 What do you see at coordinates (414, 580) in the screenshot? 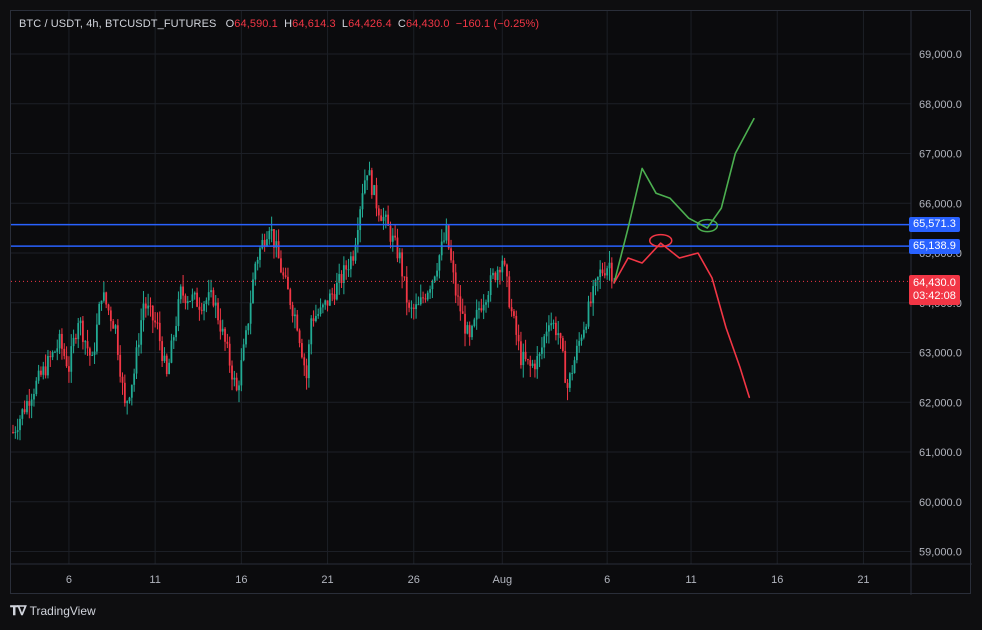
I see `time-tick-label: 26` at bounding box center [414, 580].